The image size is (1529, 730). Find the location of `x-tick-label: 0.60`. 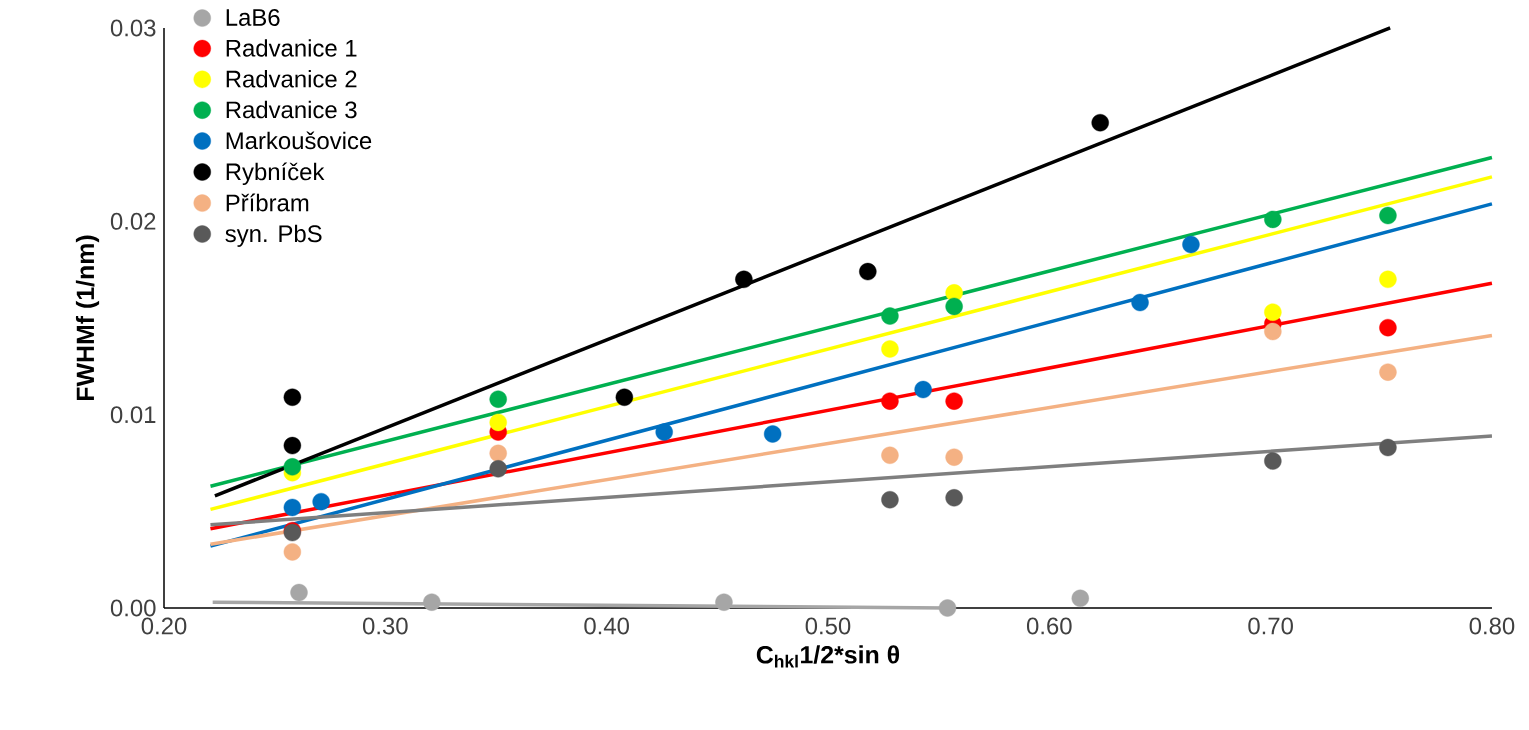

x-tick-label: 0.60 is located at coordinates (1049, 626).